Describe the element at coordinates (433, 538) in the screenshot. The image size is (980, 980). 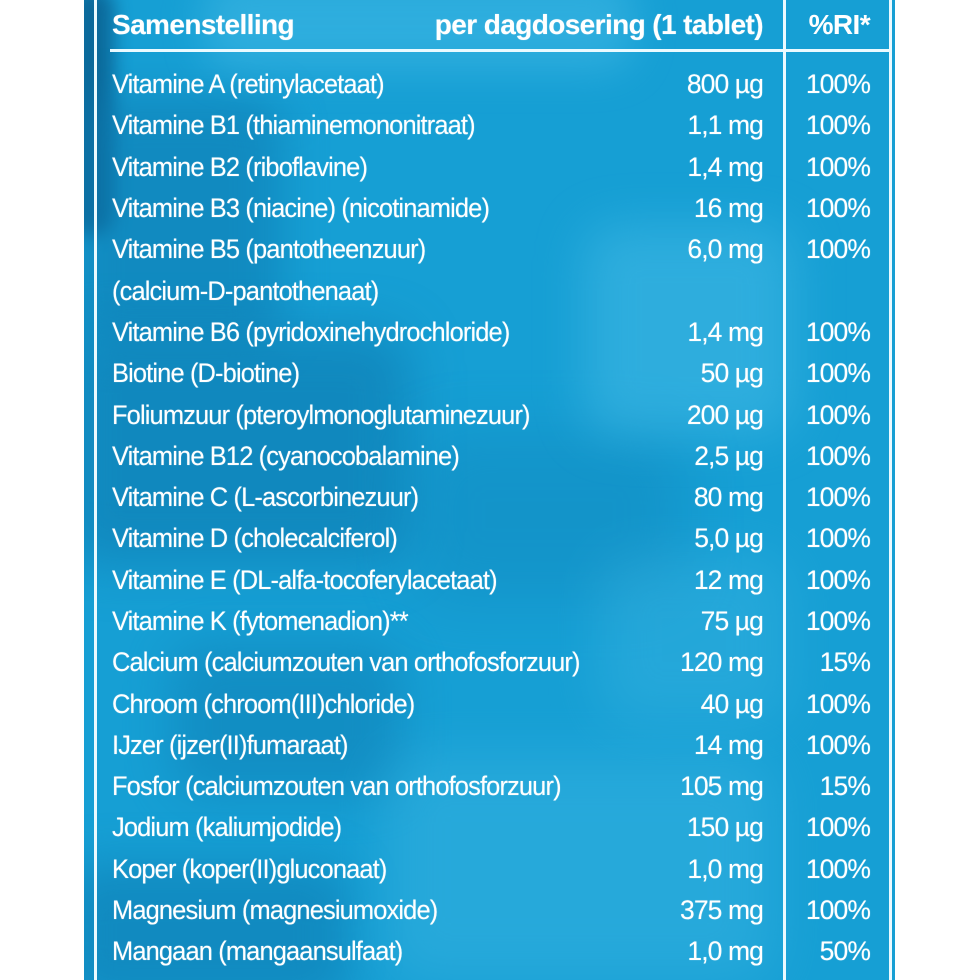
I see `row-main-cell: Vitamine D (cholecalciferol) 5,0 µg` at that location.